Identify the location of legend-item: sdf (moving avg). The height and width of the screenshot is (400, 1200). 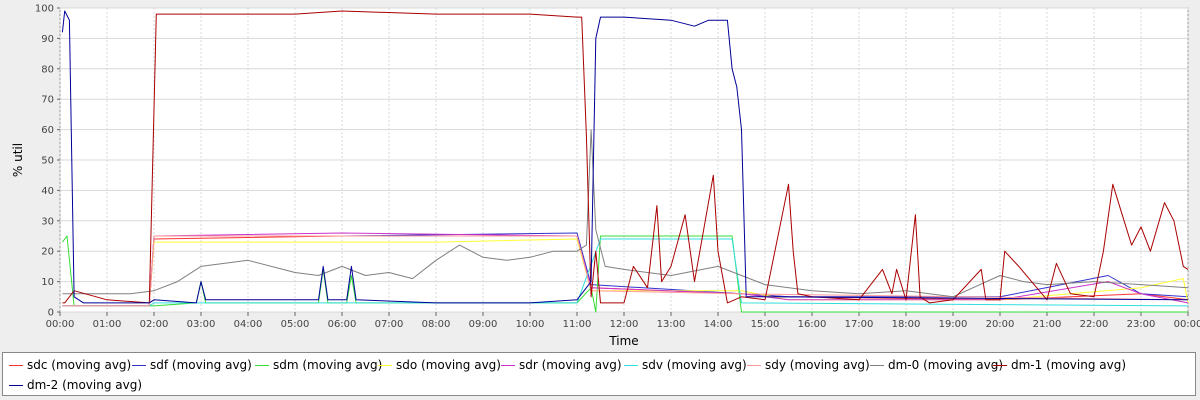
(192, 365).